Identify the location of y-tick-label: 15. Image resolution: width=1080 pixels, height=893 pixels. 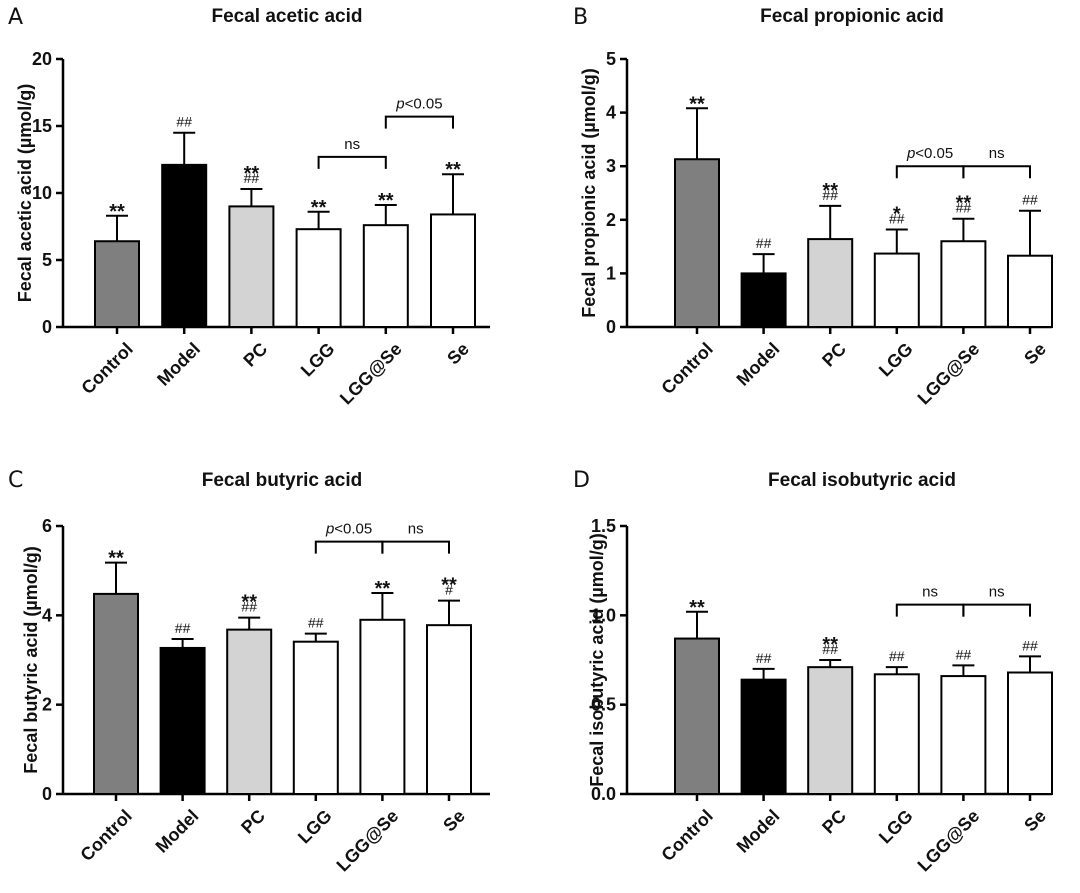
(42, 126).